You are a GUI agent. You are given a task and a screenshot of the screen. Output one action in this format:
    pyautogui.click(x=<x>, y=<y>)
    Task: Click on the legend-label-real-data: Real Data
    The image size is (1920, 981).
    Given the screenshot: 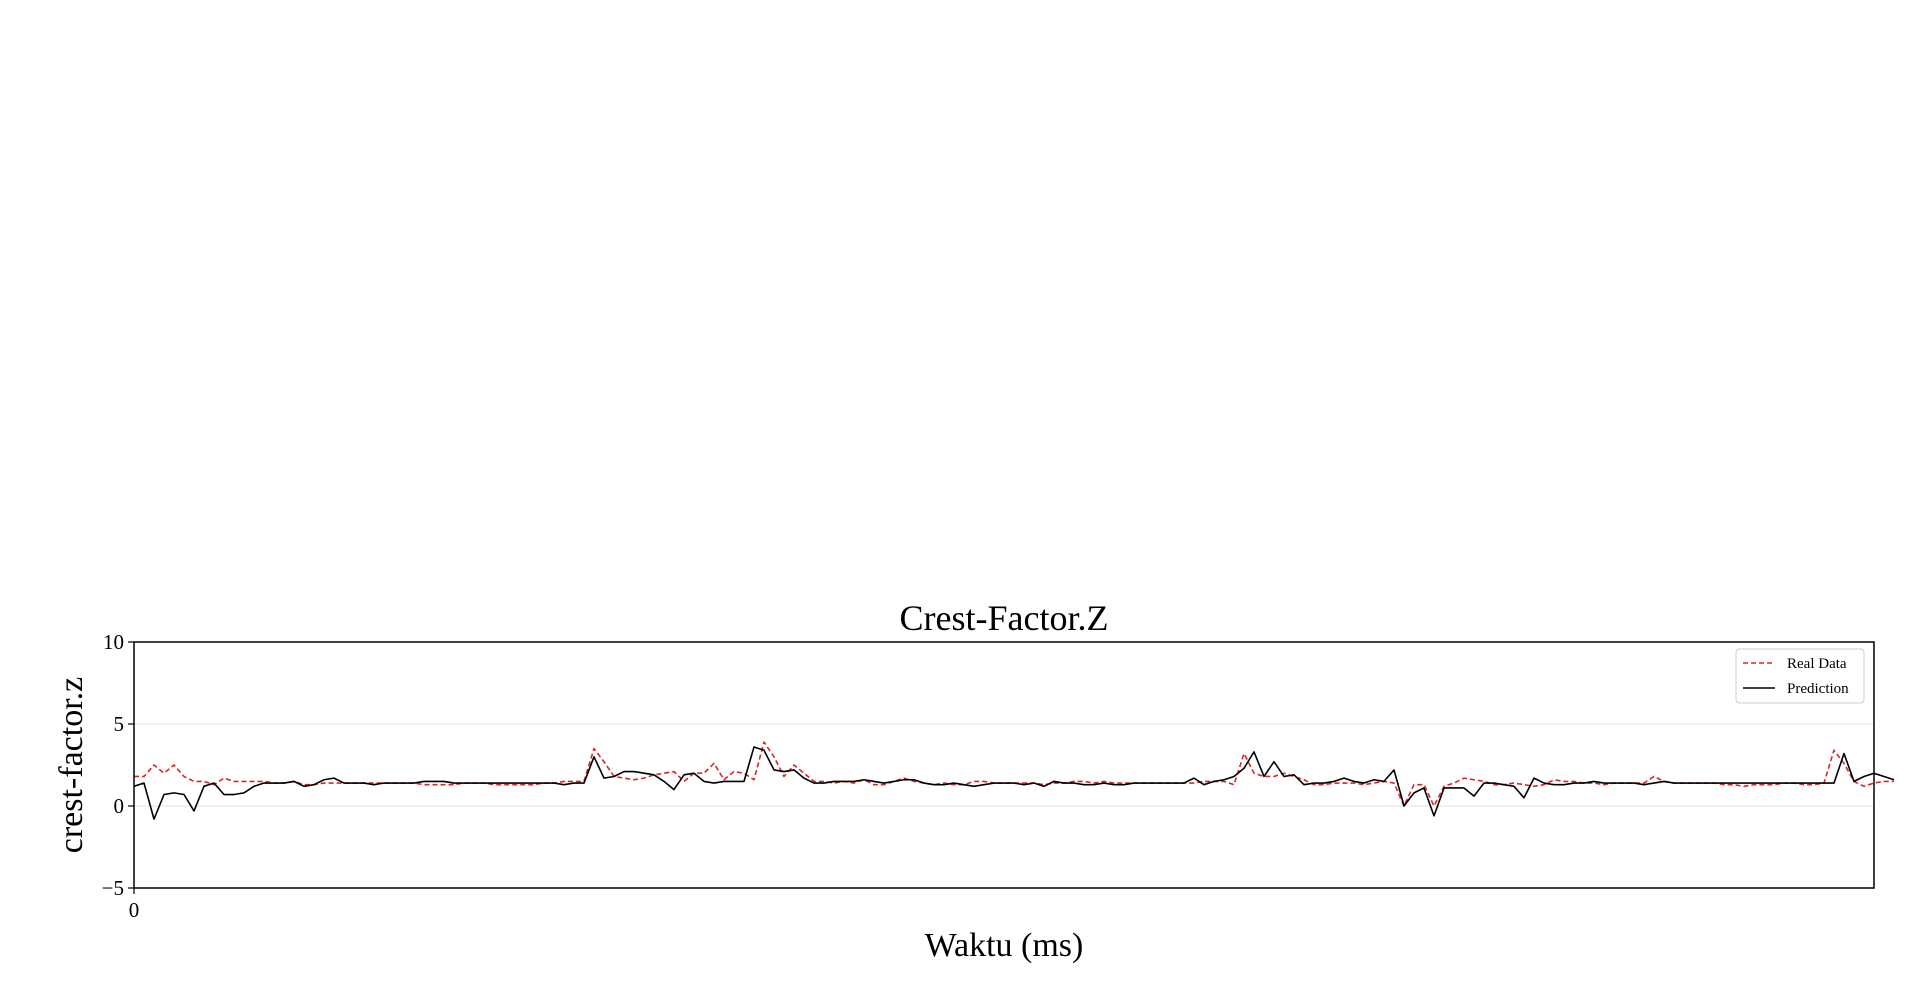 What is the action you would take?
    pyautogui.click(x=1817, y=664)
    